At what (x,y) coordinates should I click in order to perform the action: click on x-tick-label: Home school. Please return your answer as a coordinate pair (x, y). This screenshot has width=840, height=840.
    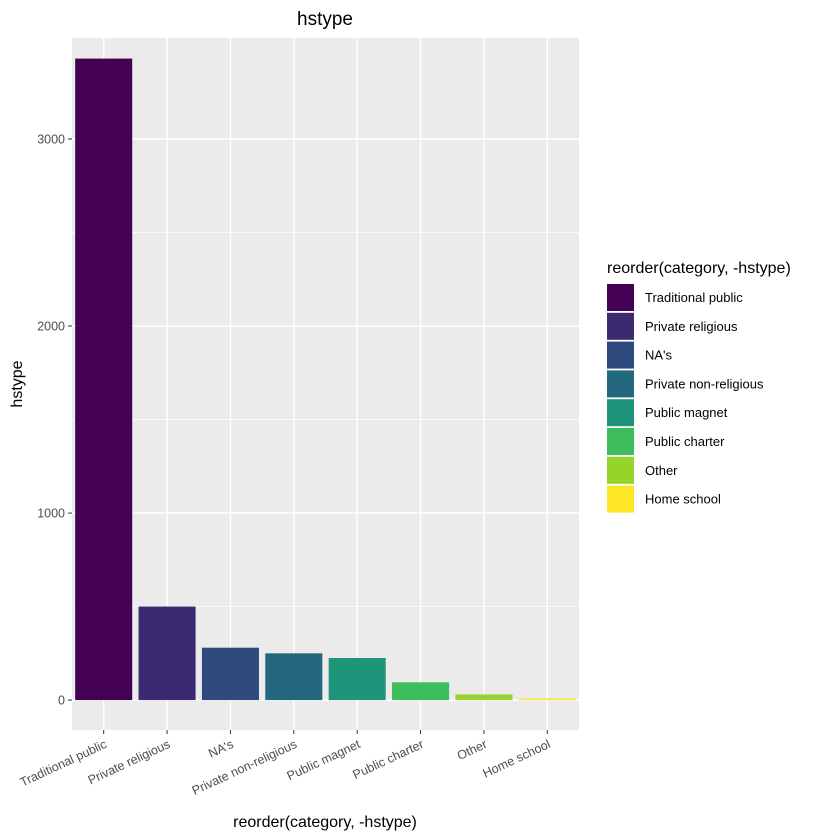
    Looking at the image, I should click on (517, 759).